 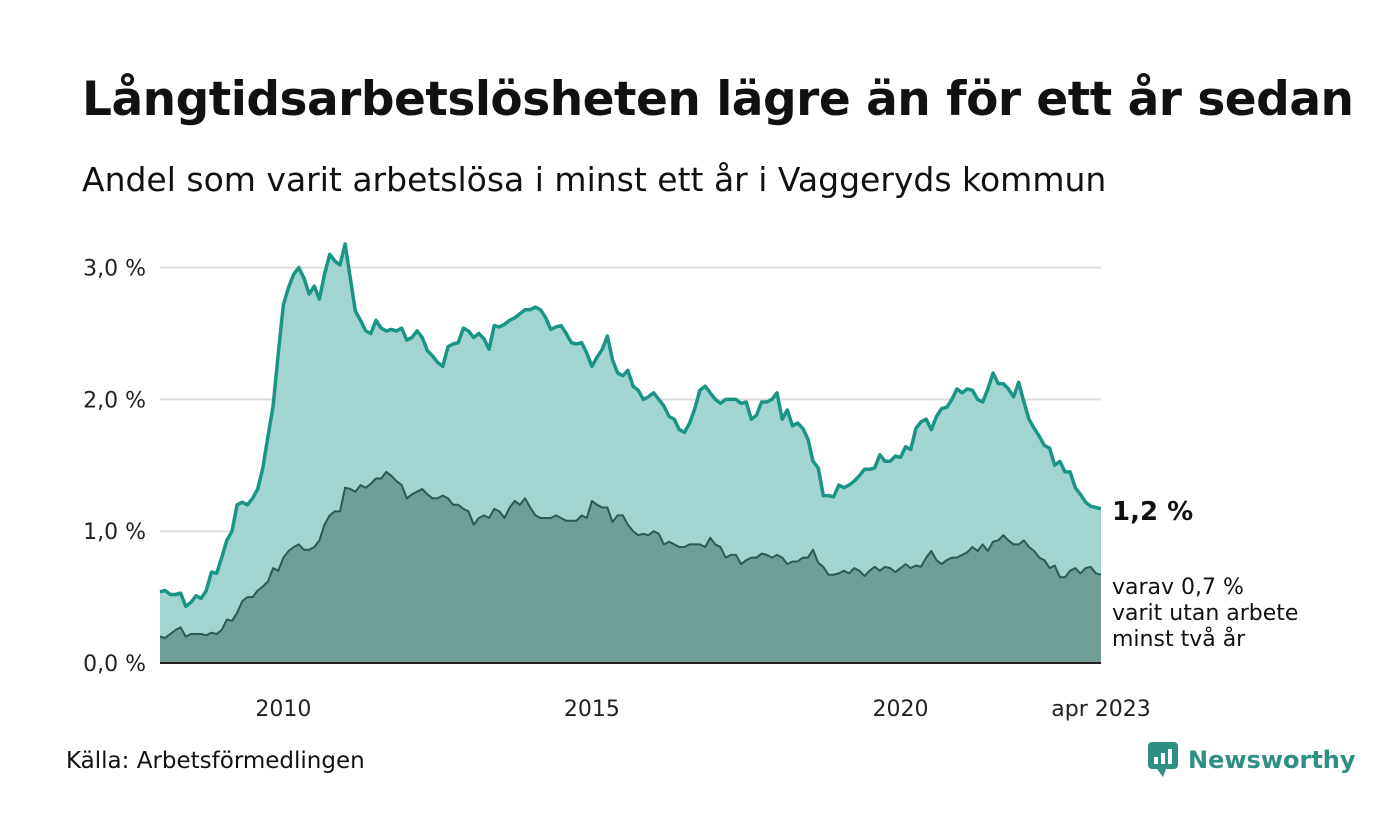 What do you see at coordinates (1205, 613) in the screenshot?
I see `end-label-secondary: varit utan arbete` at bounding box center [1205, 613].